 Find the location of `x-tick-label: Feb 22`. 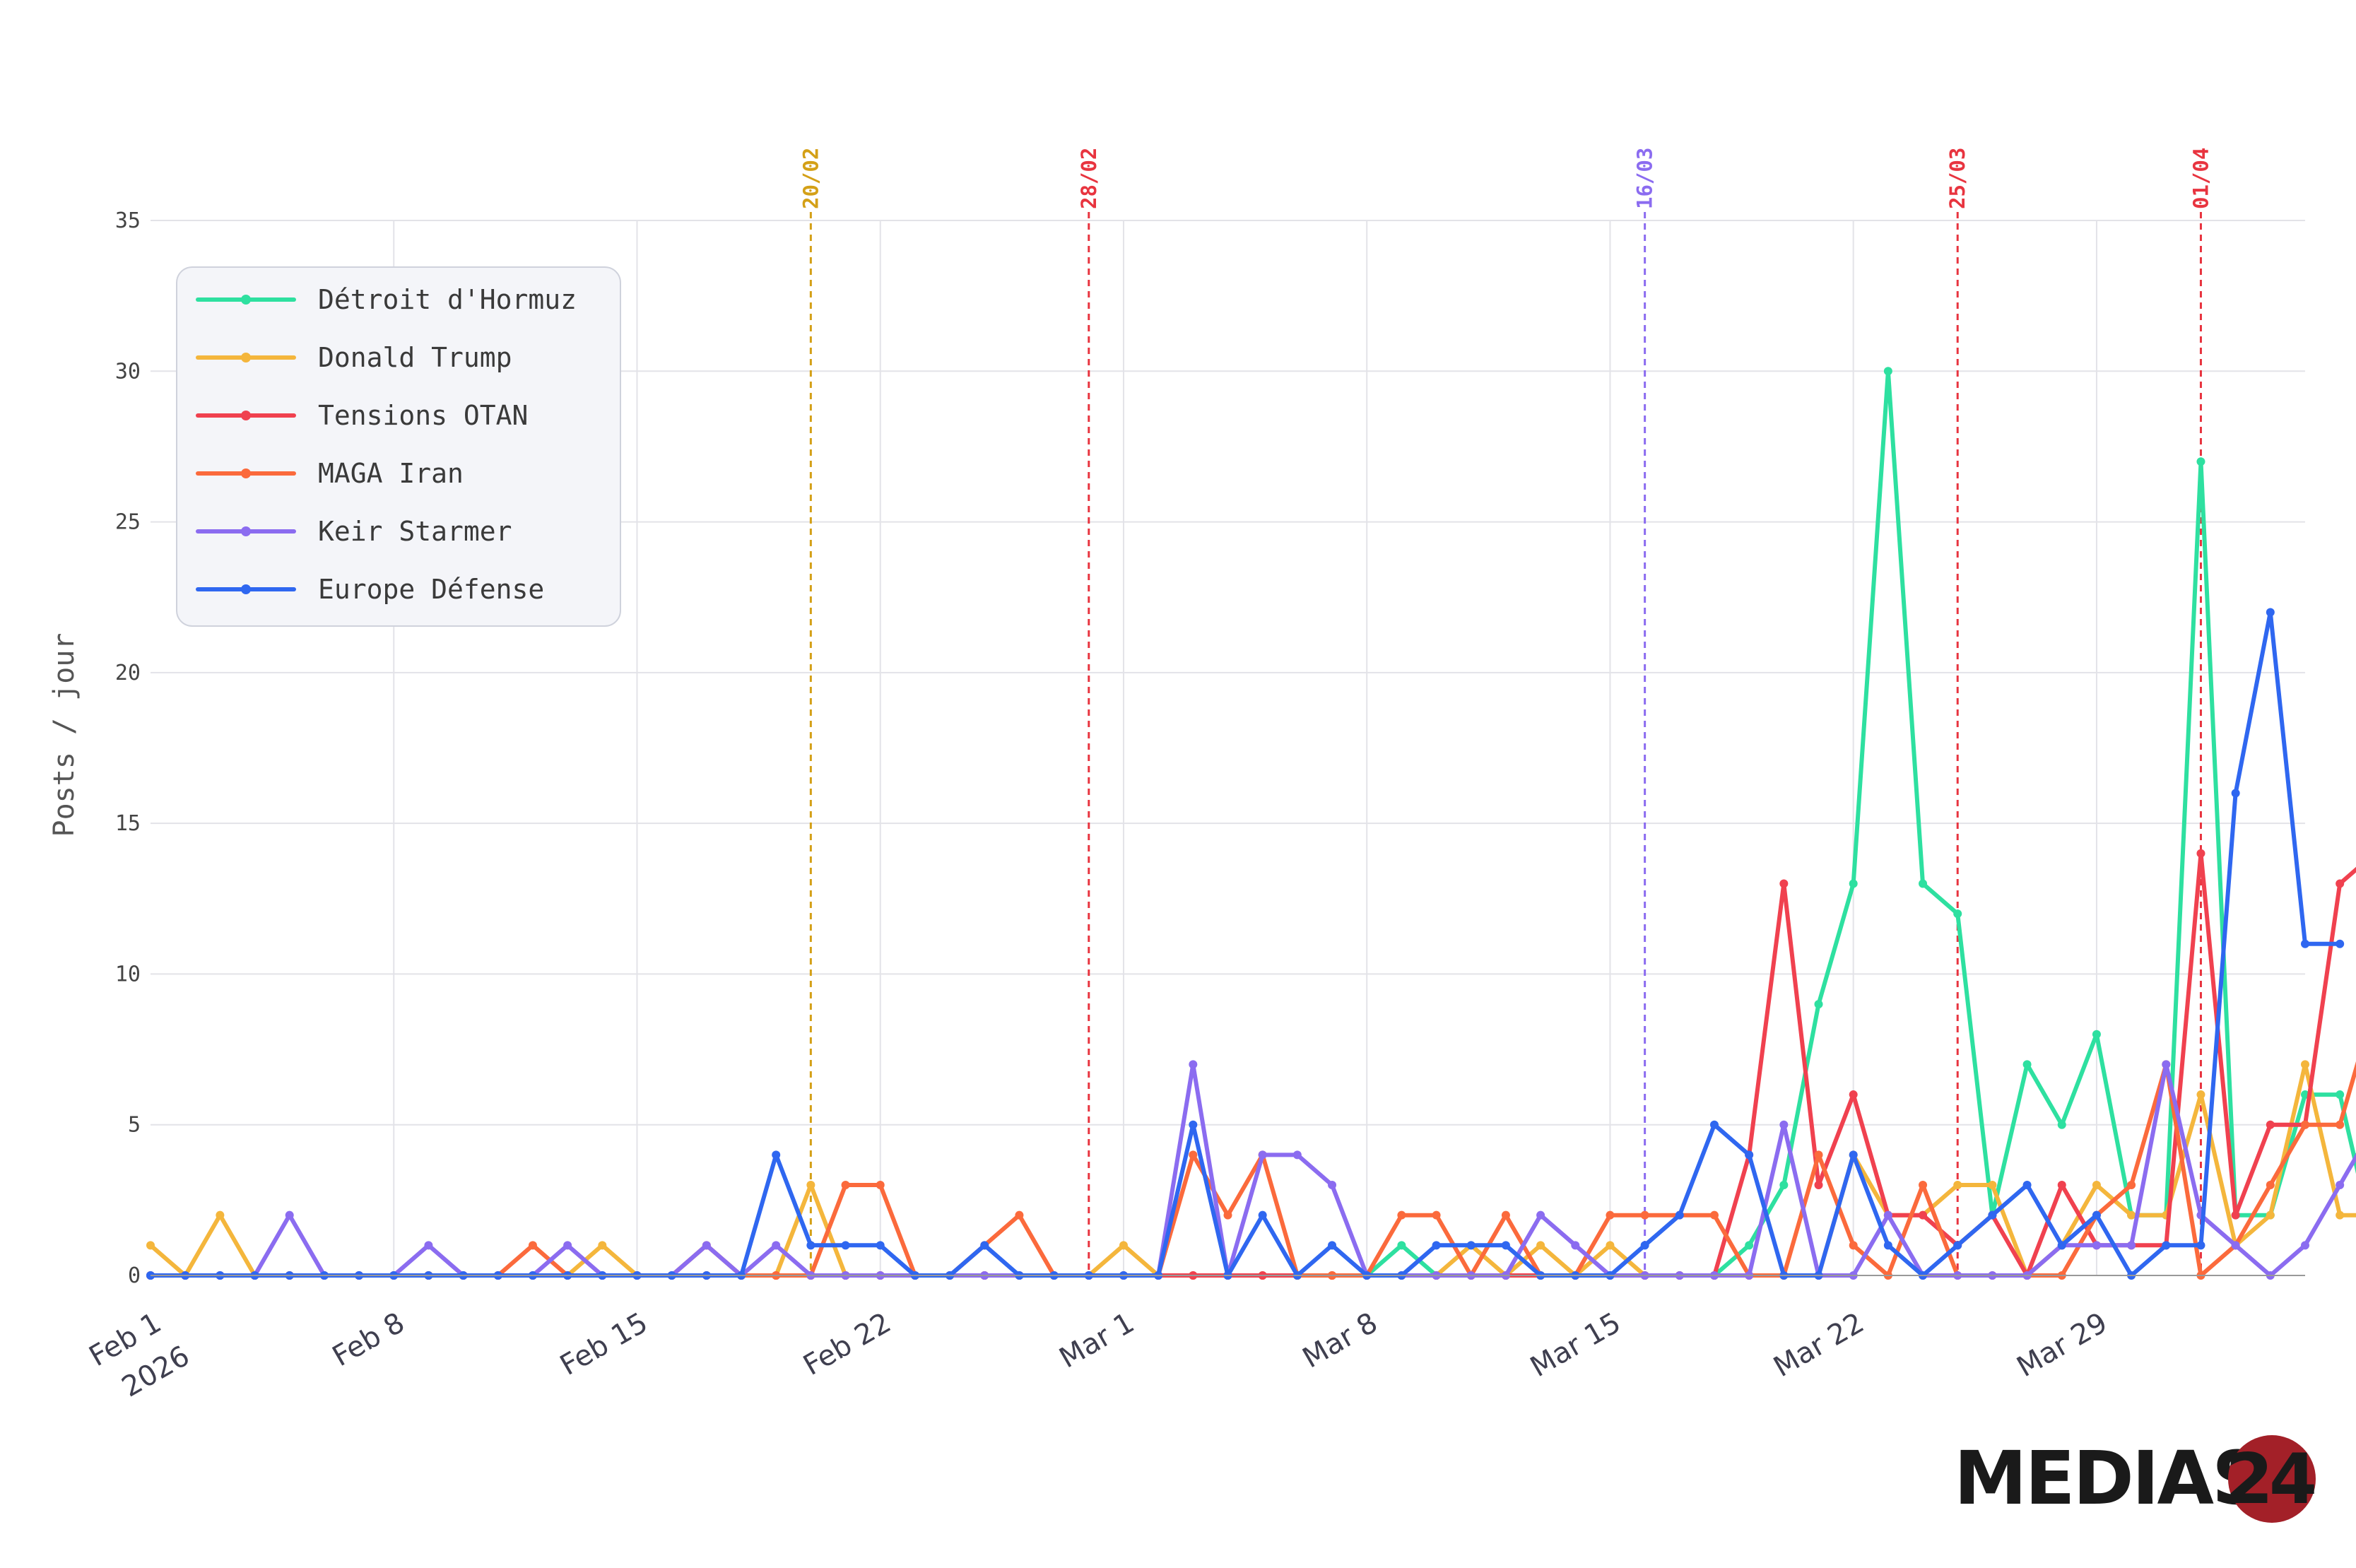

x-tick-label: Feb 22 is located at coordinates (847, 1344).